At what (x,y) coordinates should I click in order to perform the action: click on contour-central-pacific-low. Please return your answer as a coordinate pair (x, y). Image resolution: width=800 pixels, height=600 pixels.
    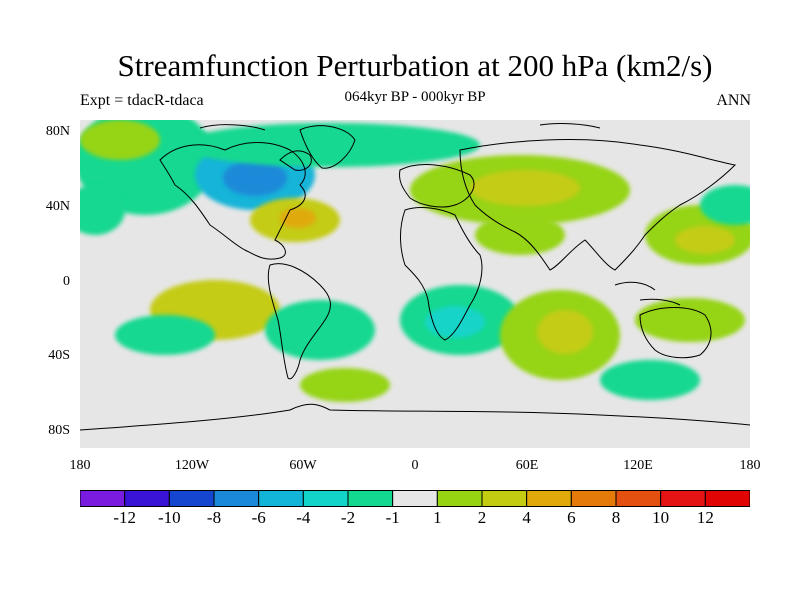
    Looking at the image, I should click on (102, 210).